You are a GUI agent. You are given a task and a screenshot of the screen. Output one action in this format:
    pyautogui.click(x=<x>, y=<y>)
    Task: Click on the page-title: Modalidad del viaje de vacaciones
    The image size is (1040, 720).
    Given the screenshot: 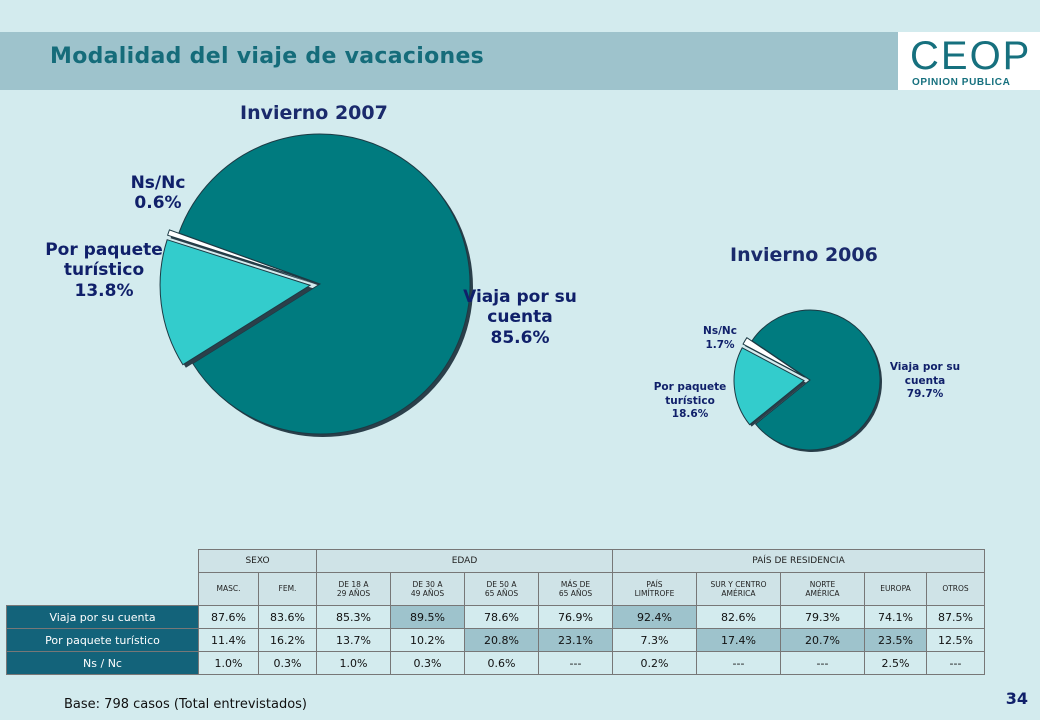 What is the action you would take?
    pyautogui.click(x=267, y=56)
    